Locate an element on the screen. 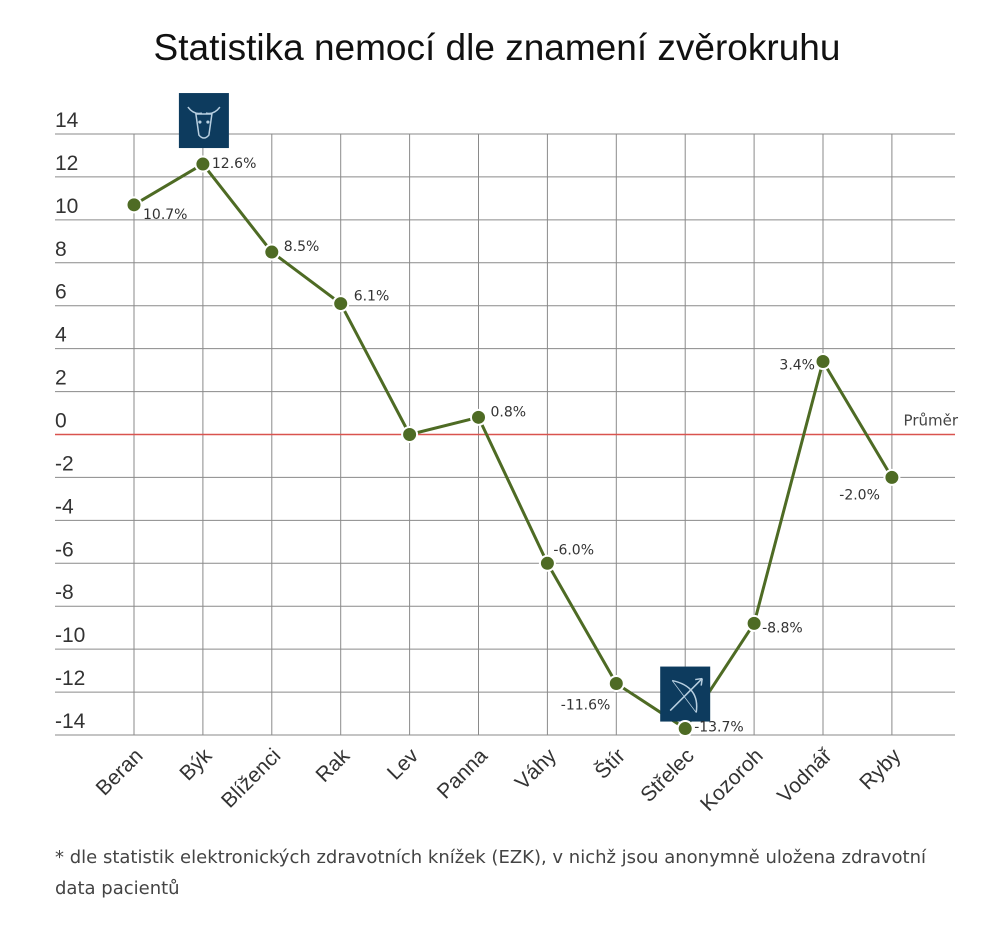  icon-bow is located at coordinates (685, 696).